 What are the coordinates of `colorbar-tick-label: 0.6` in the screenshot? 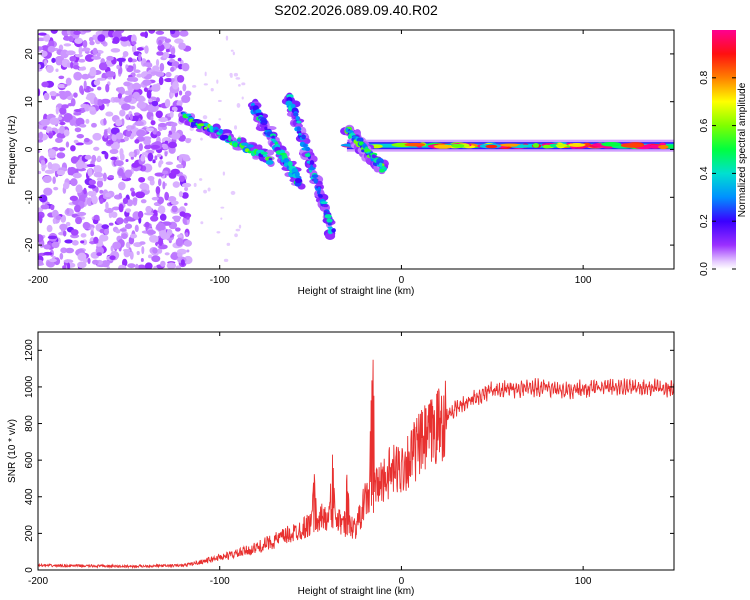 It's located at (704, 125).